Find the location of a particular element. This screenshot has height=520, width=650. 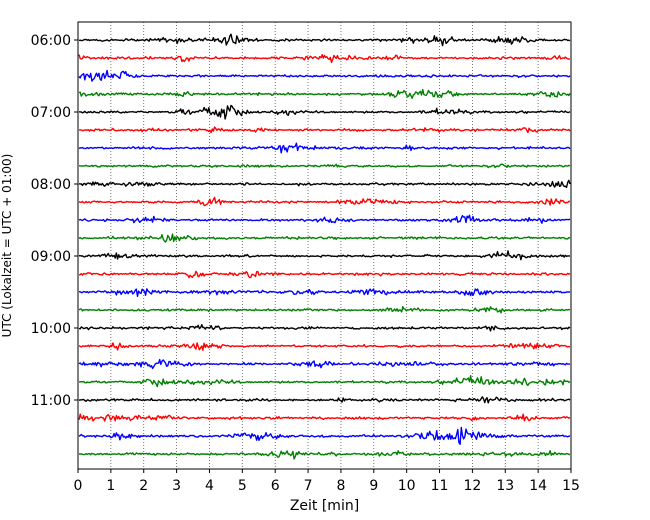

y-axis-title: UTC (Lokalzeit = UTC + 01:00) is located at coordinates (7, 246).